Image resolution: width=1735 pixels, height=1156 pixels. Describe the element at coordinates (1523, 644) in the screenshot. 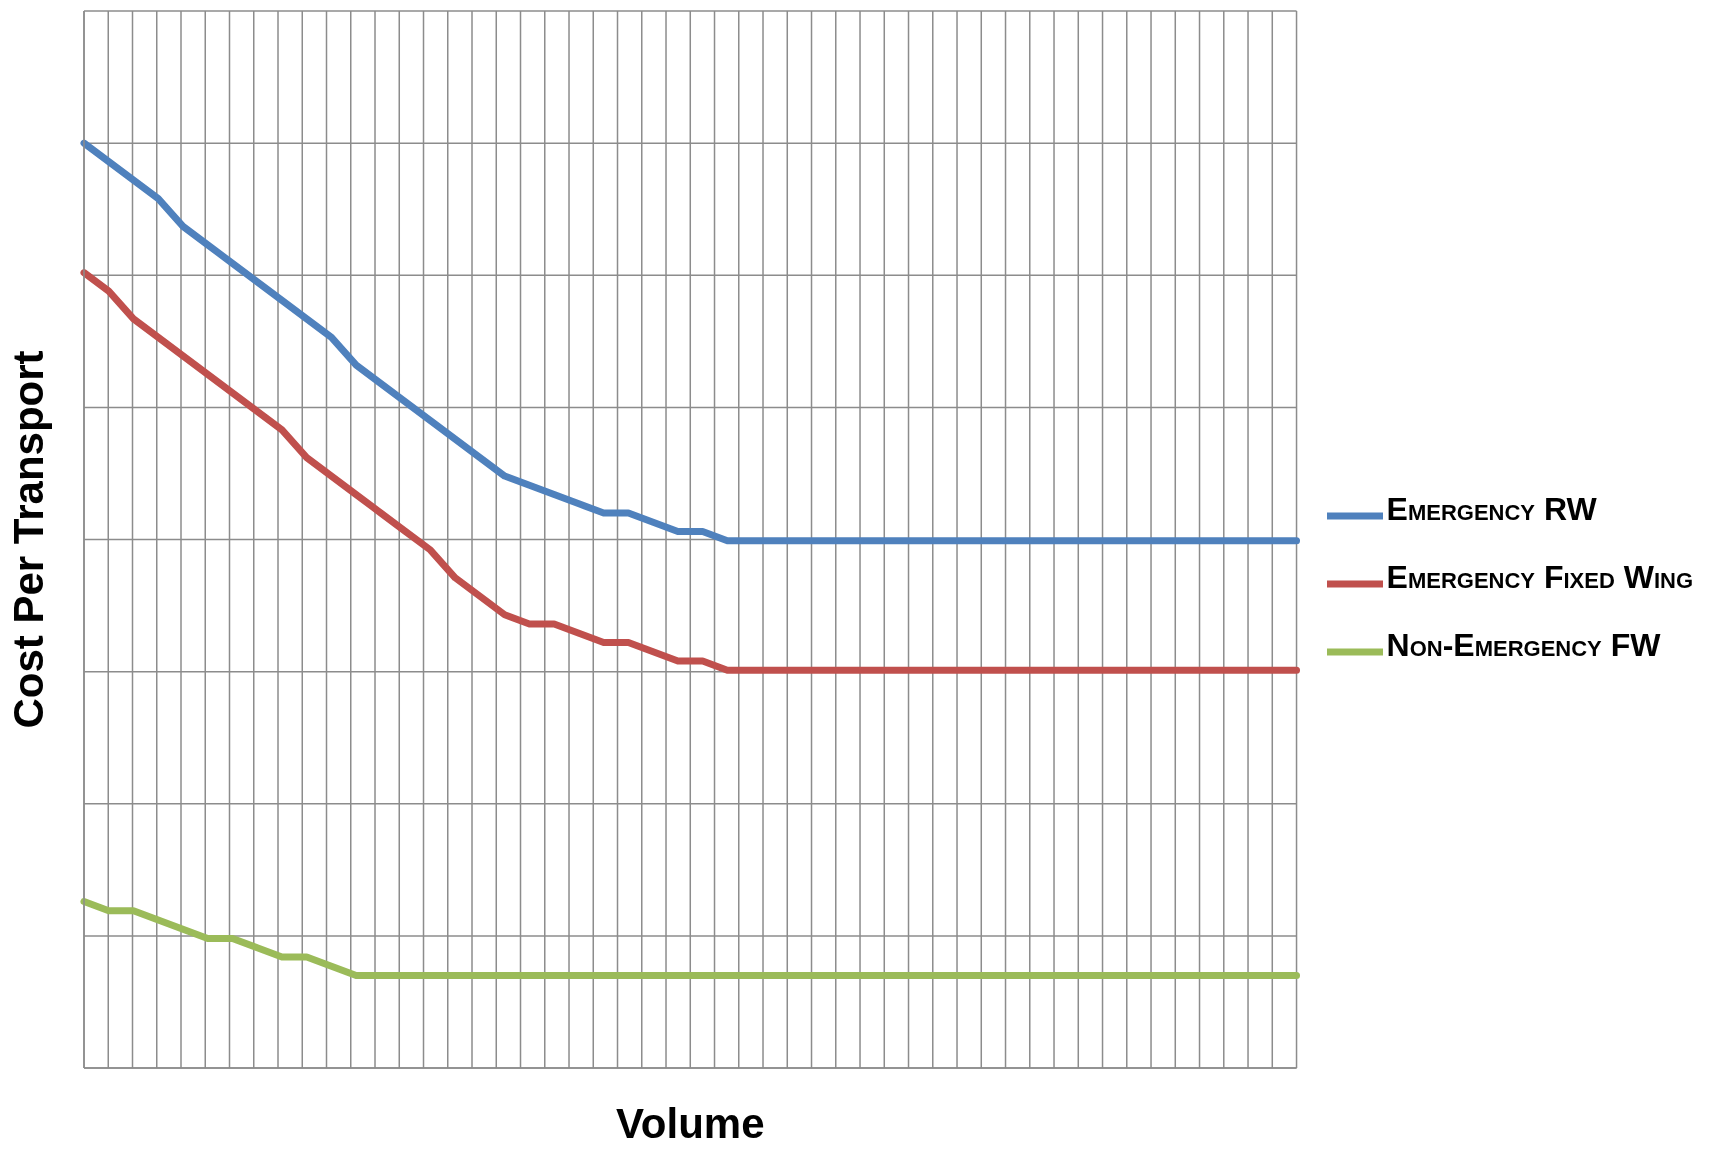

I see `legend-label: Non-Emergency FW` at that location.